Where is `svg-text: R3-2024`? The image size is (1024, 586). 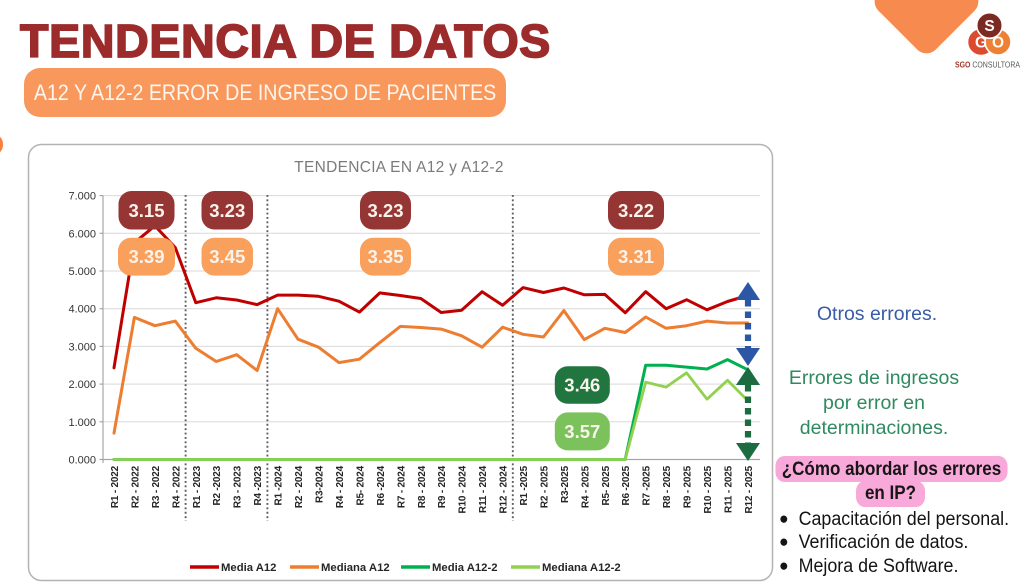
svg-text: R3-2024 is located at coordinates (320, 484).